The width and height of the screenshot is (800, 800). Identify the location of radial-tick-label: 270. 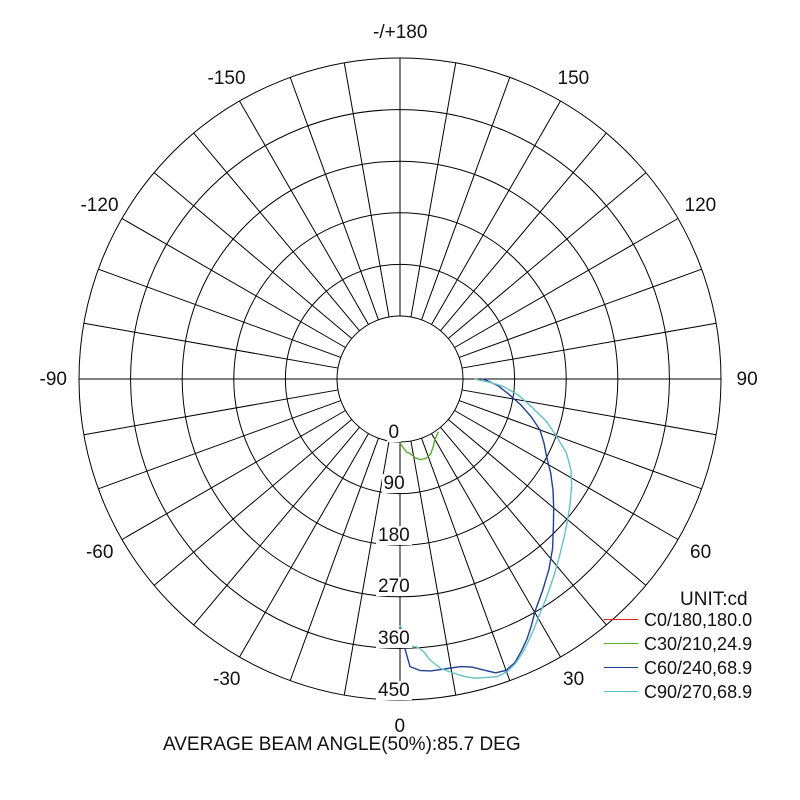
(394, 587).